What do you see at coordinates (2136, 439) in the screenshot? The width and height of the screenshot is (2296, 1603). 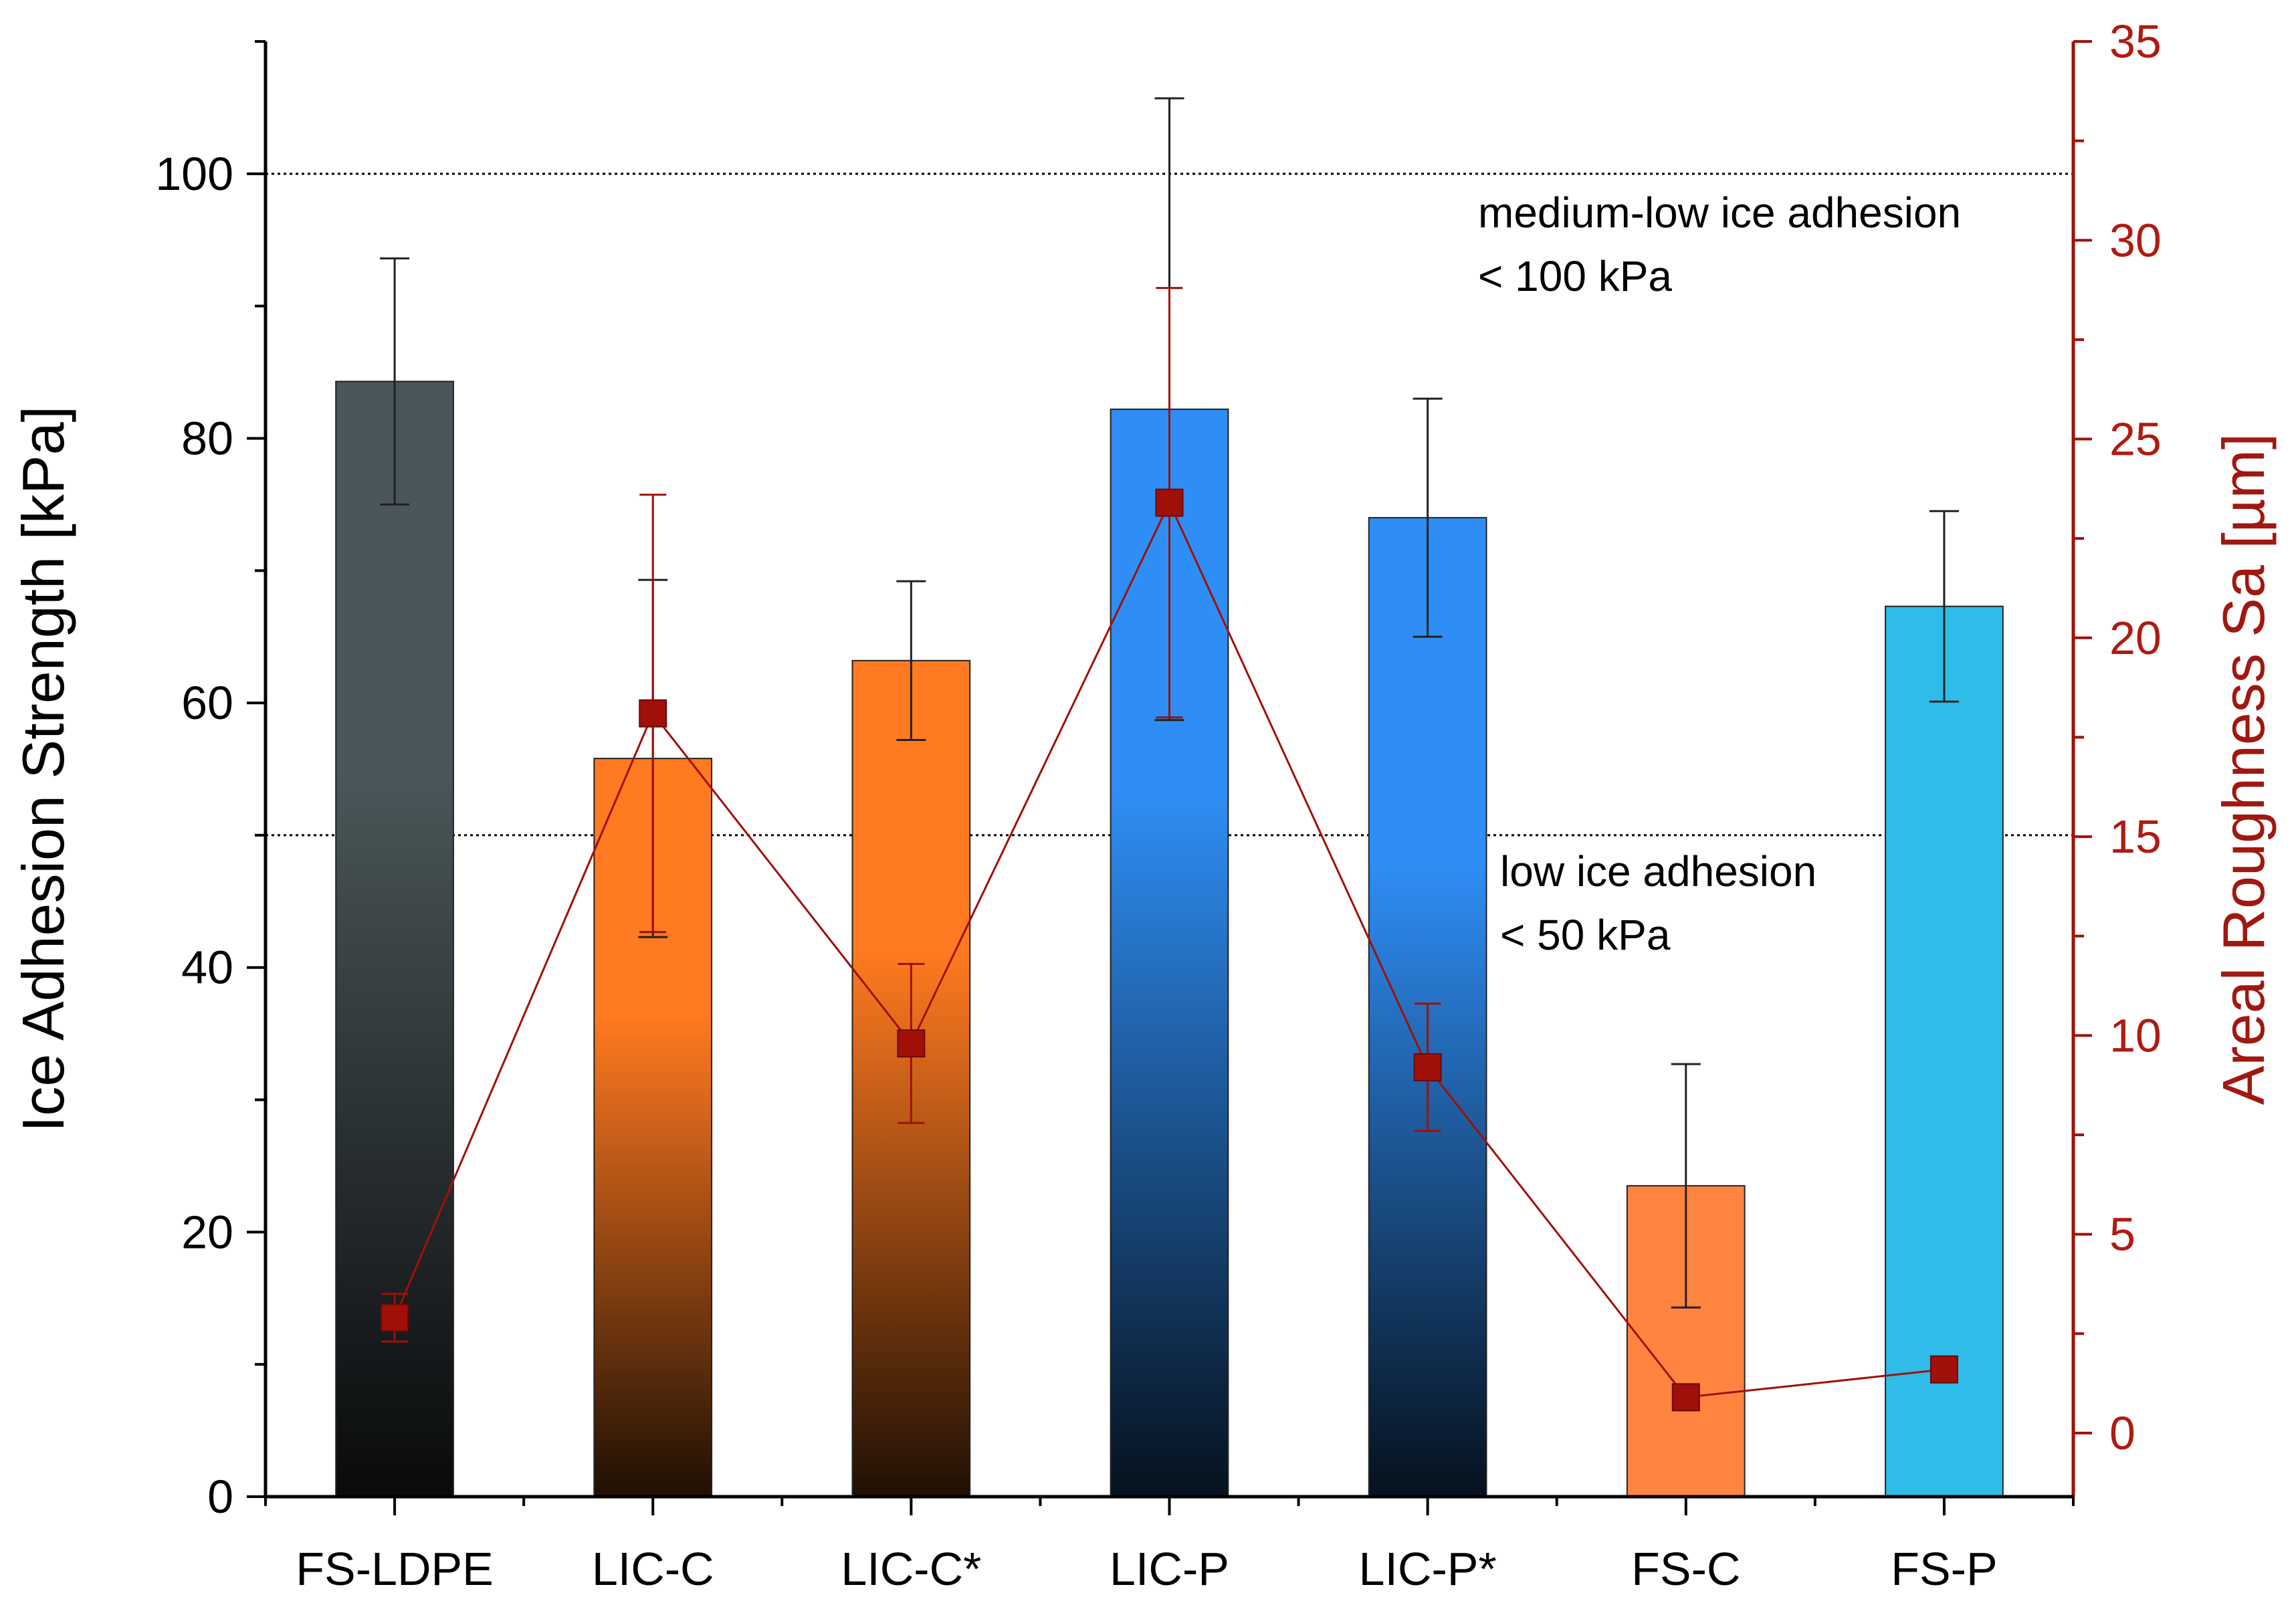 I see `right-tick-label-25: 25` at bounding box center [2136, 439].